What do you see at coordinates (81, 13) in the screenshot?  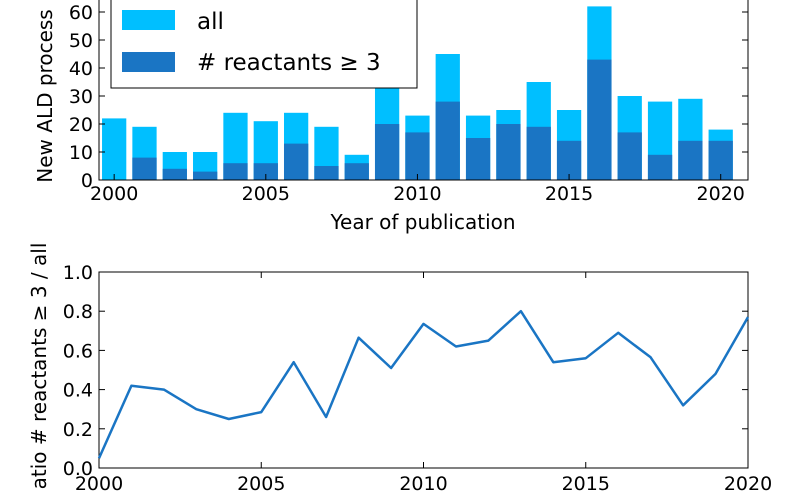 I see `y-tick-label: 60` at bounding box center [81, 13].